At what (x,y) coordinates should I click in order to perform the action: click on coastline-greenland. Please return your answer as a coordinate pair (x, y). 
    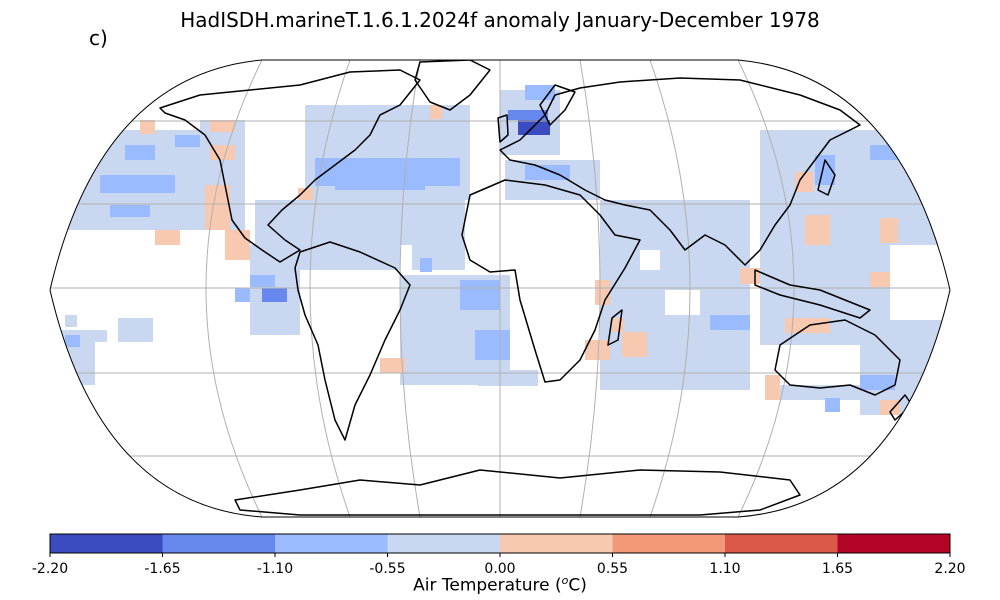
    Looking at the image, I should click on (452, 85).